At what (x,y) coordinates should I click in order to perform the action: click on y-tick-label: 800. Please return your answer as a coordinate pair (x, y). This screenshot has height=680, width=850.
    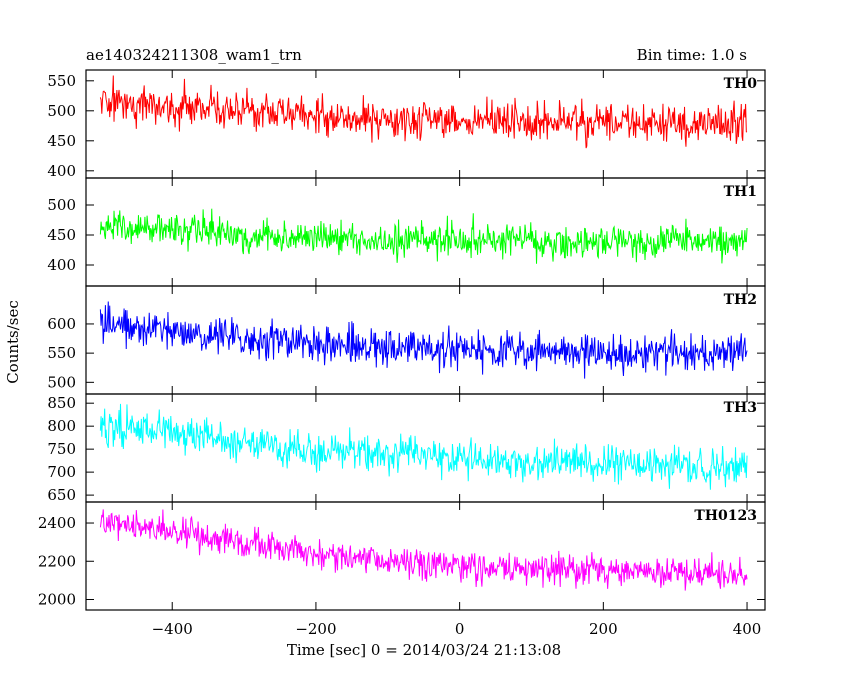
    Looking at the image, I should click on (61, 426).